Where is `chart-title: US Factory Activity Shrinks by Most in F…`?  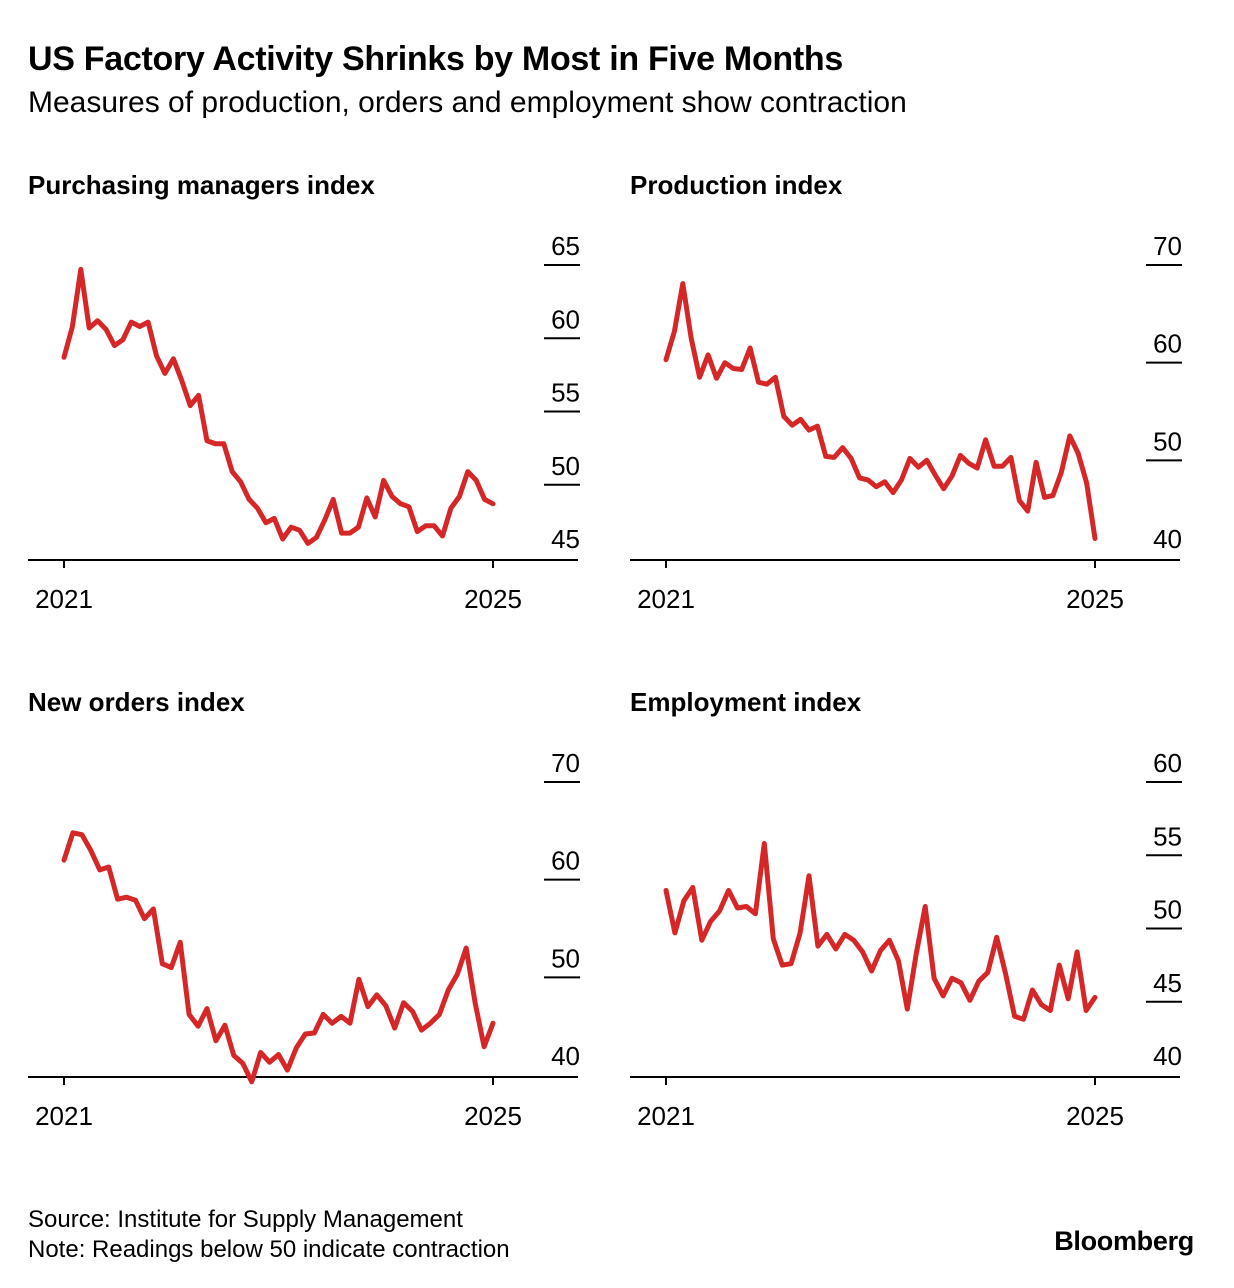 chart-title: US Factory Activity Shrinks by Most in F… is located at coordinates (435, 59).